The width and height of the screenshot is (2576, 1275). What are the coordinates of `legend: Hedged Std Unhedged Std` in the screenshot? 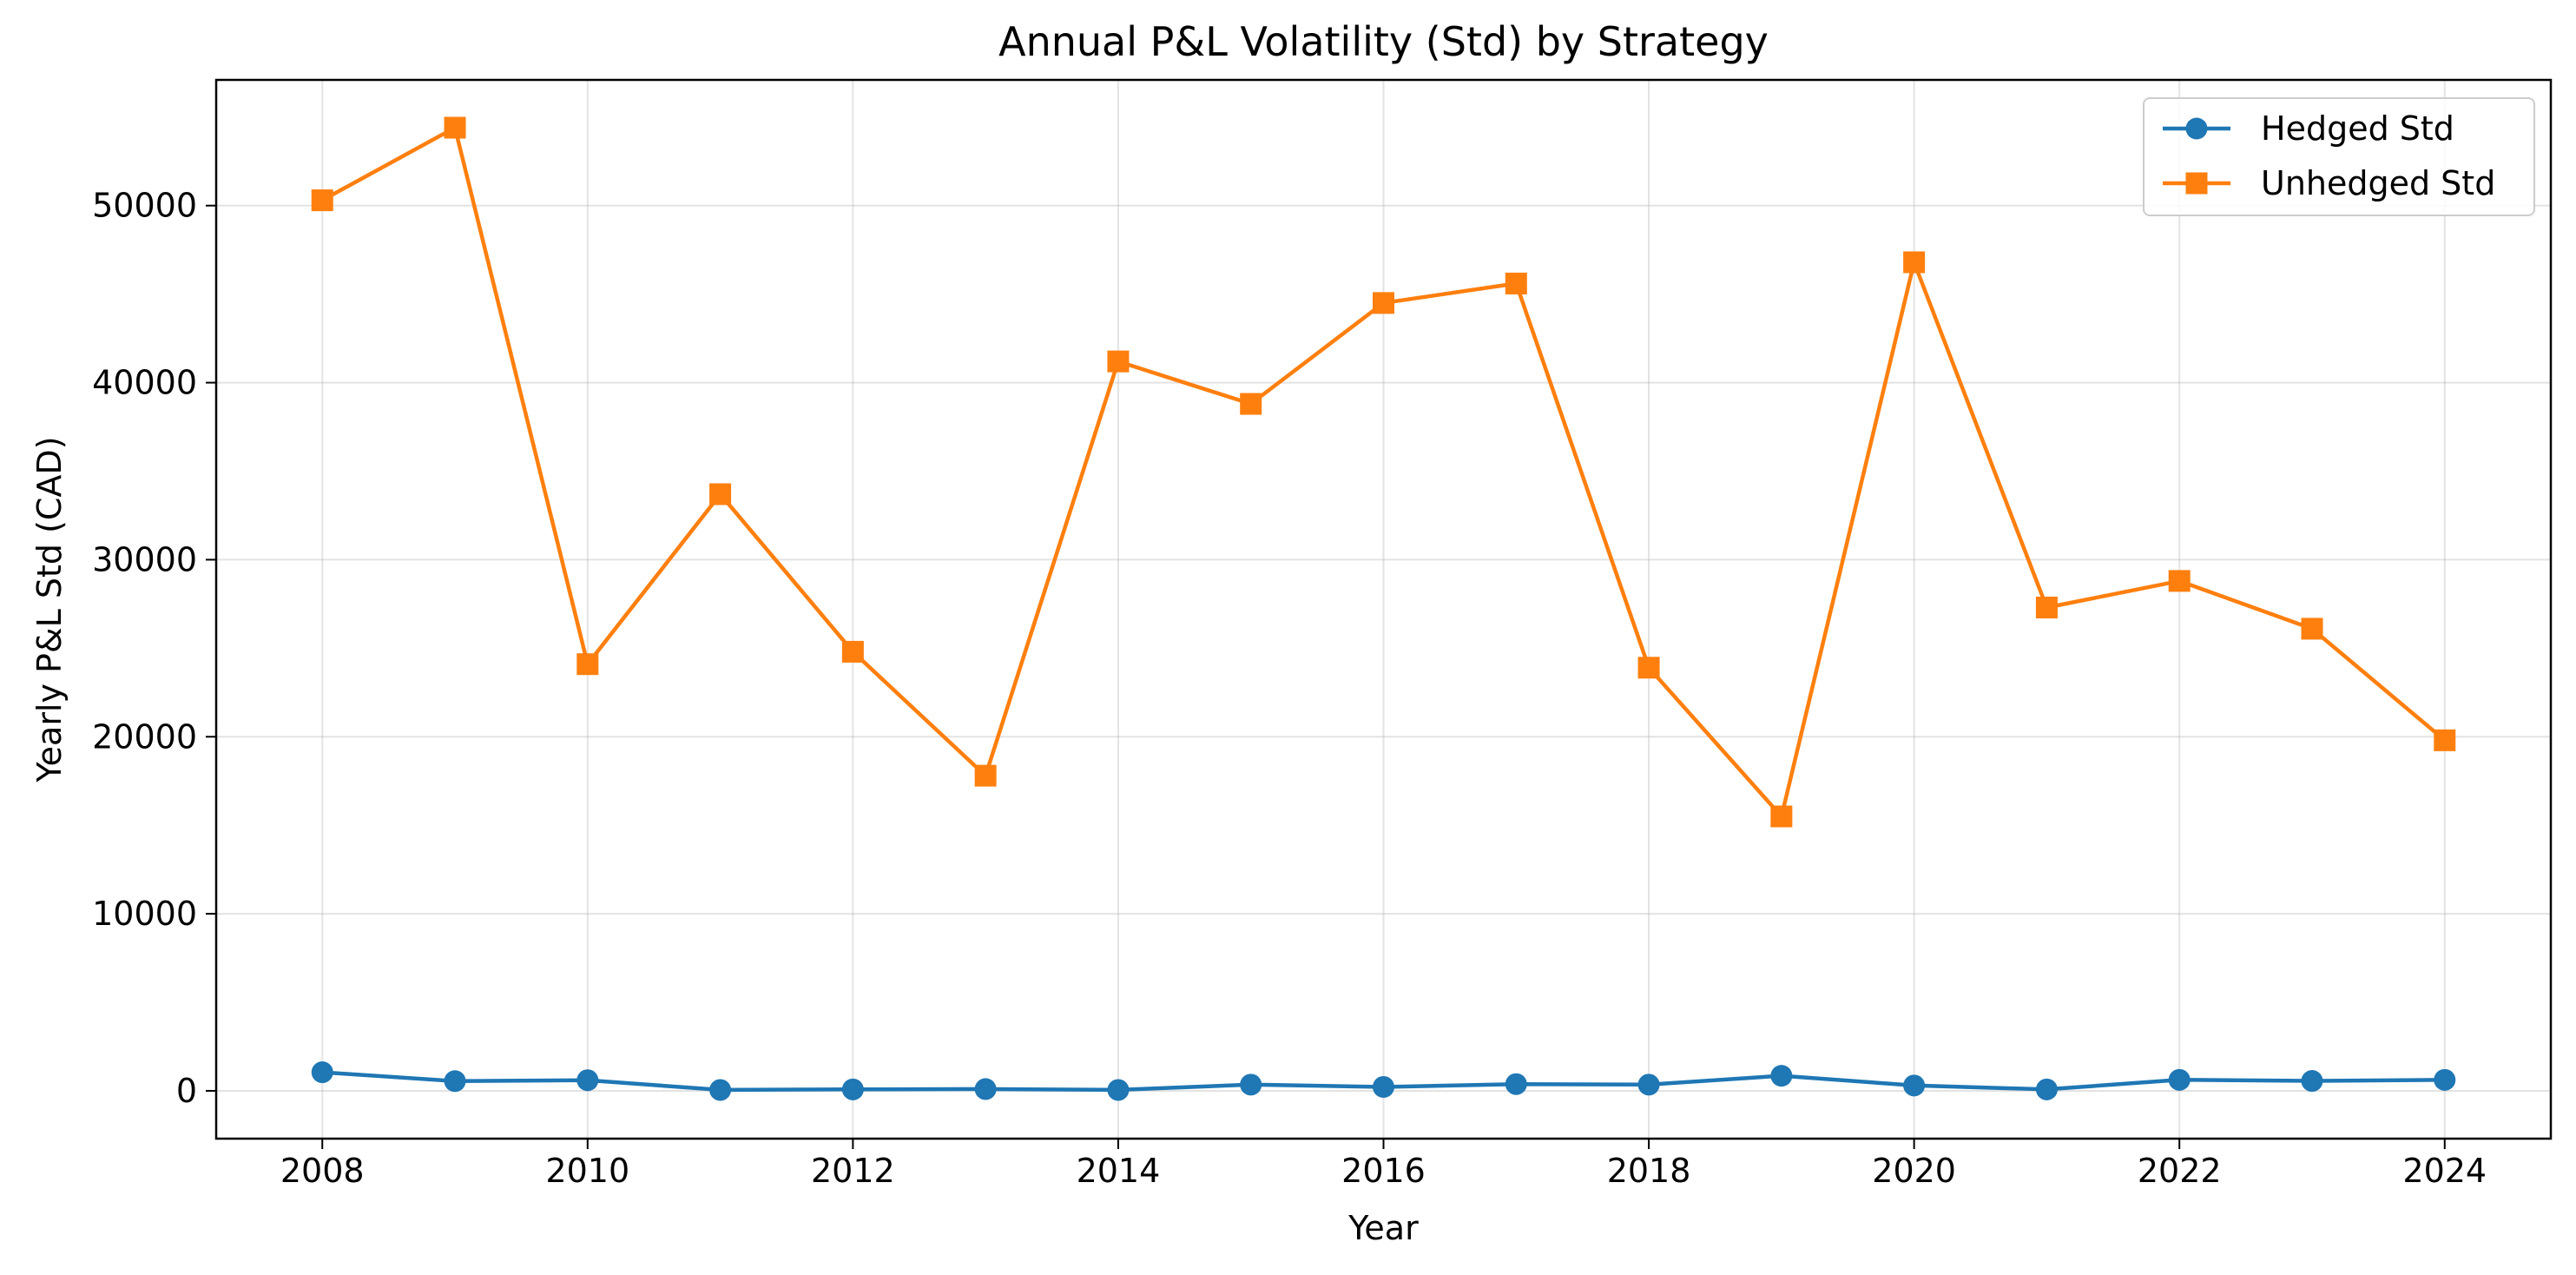 It's located at (2339, 156).